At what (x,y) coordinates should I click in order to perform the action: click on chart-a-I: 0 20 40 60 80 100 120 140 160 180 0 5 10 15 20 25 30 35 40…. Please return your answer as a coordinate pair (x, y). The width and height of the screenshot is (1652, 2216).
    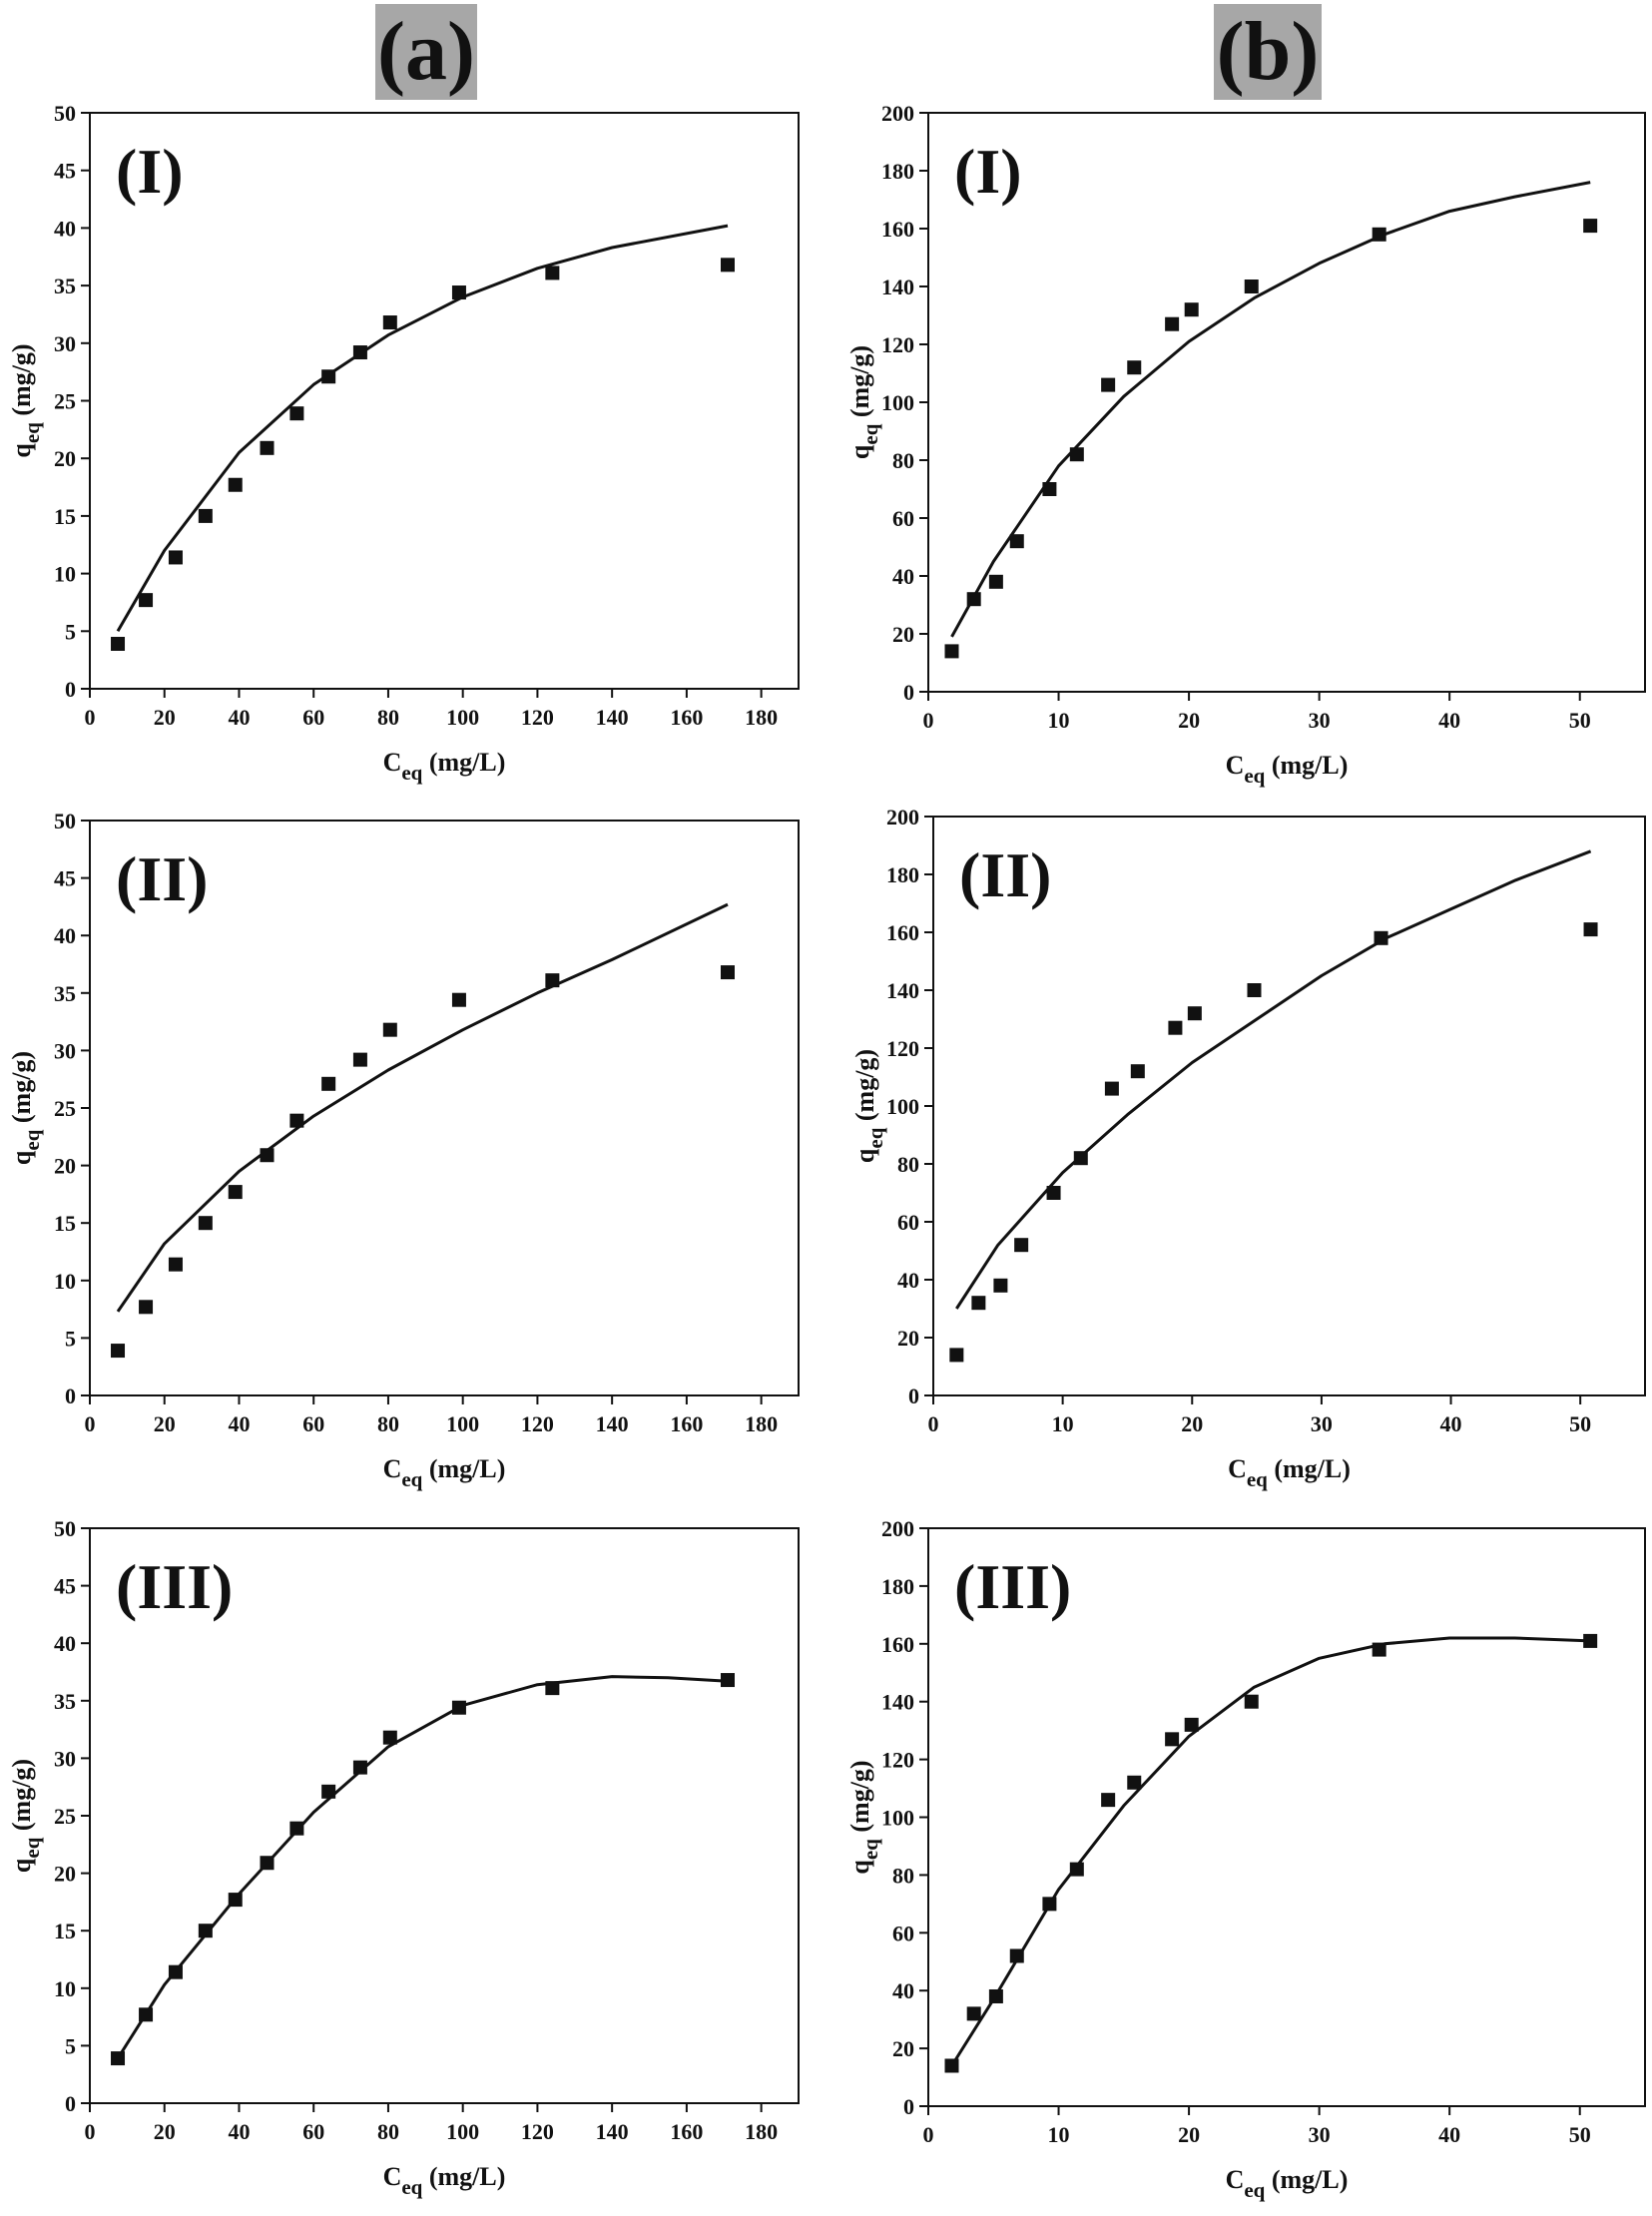
    Looking at the image, I should click on (403, 443).